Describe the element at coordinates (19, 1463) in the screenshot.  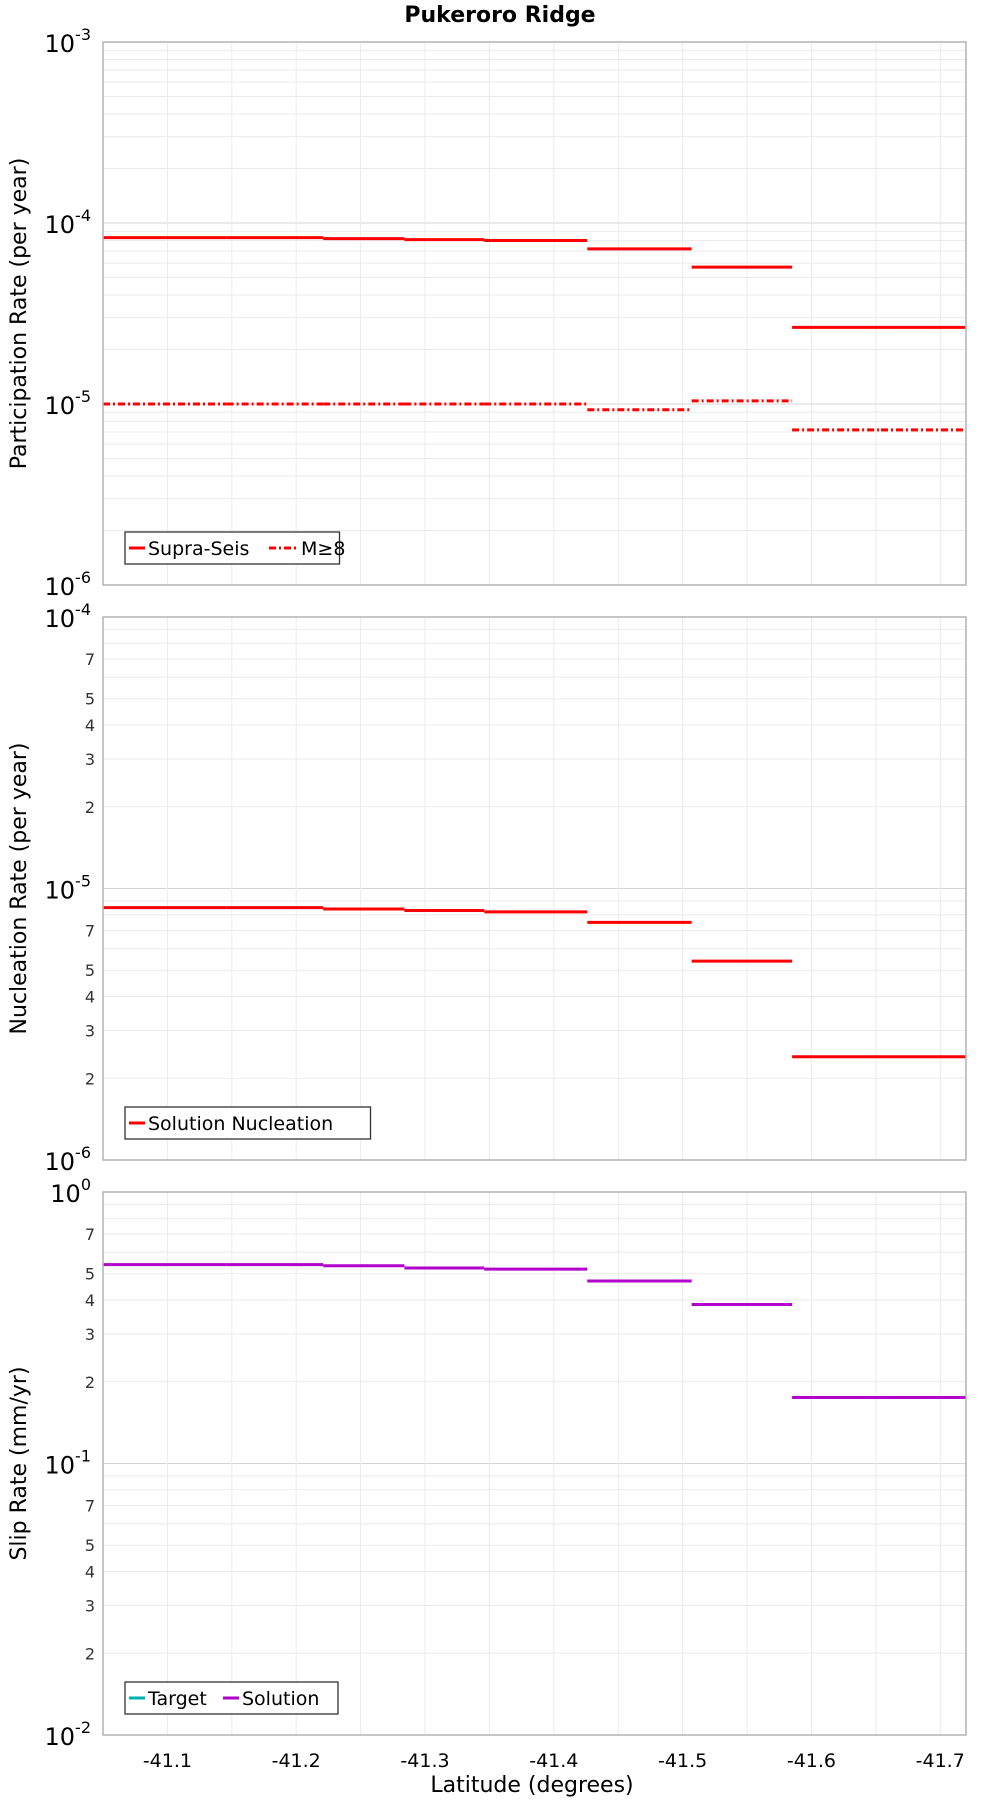
I see `y-axis-label: Slip Rate (mm/yr)` at that location.